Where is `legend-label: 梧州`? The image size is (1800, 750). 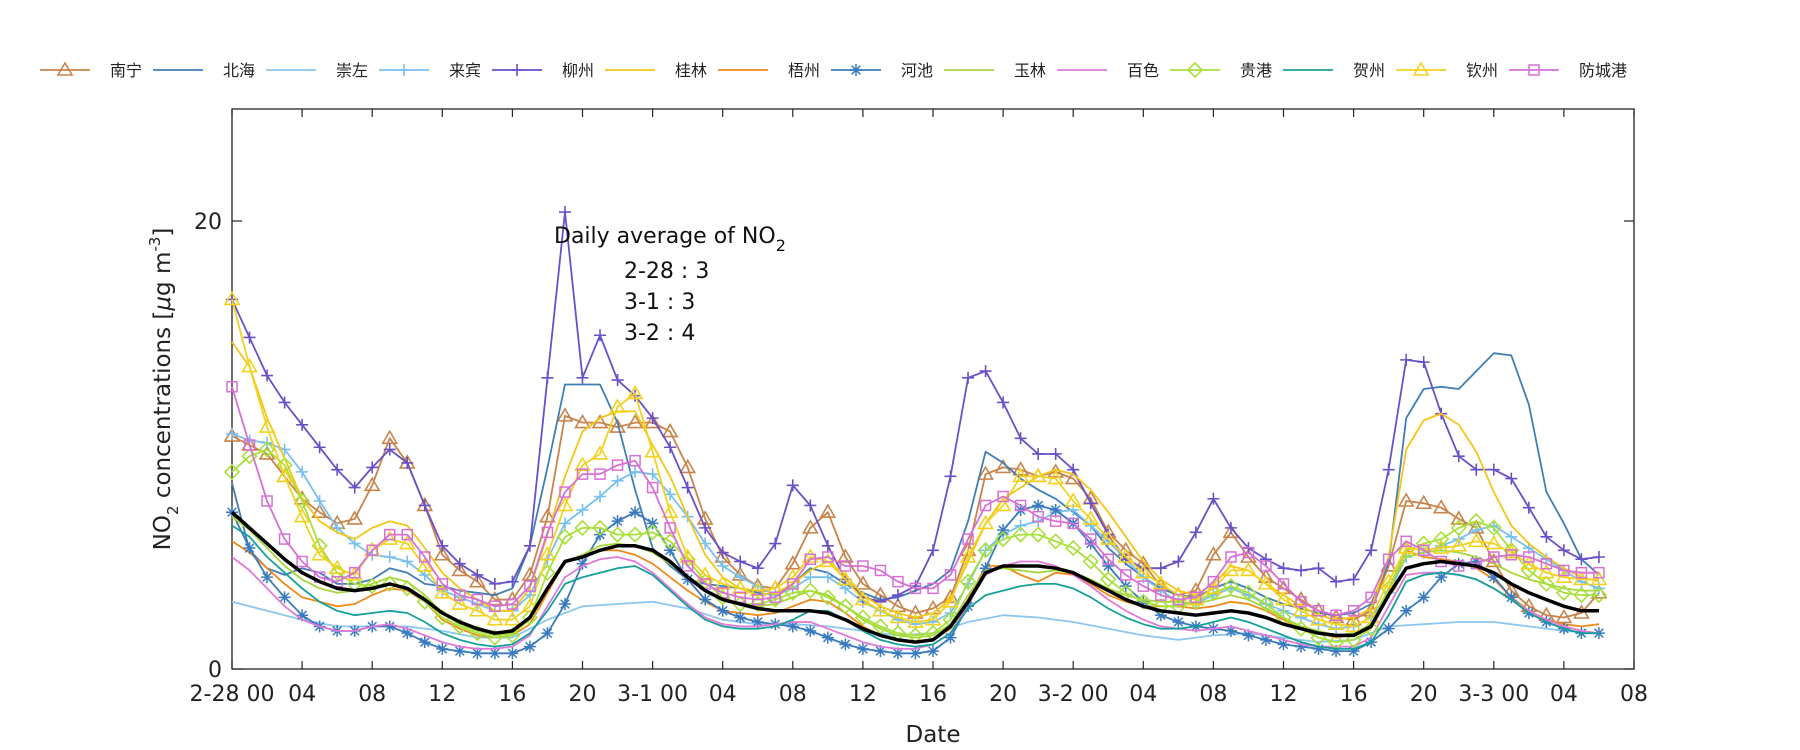 legend-label: 梧州 is located at coordinates (804, 70).